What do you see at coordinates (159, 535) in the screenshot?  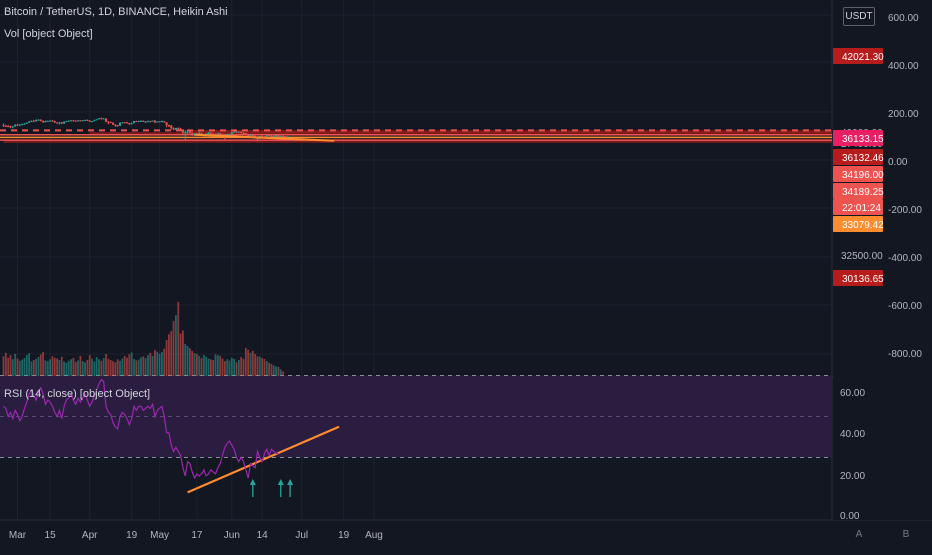 I see `time-tick-label: May` at bounding box center [159, 535].